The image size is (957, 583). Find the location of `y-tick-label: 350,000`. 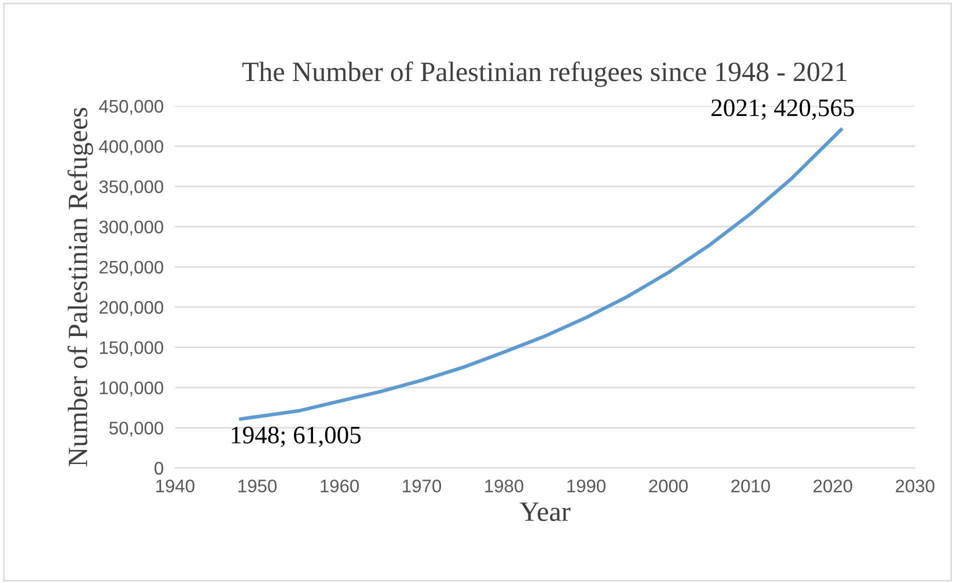

y-tick-label: 350,000 is located at coordinates (131, 188).